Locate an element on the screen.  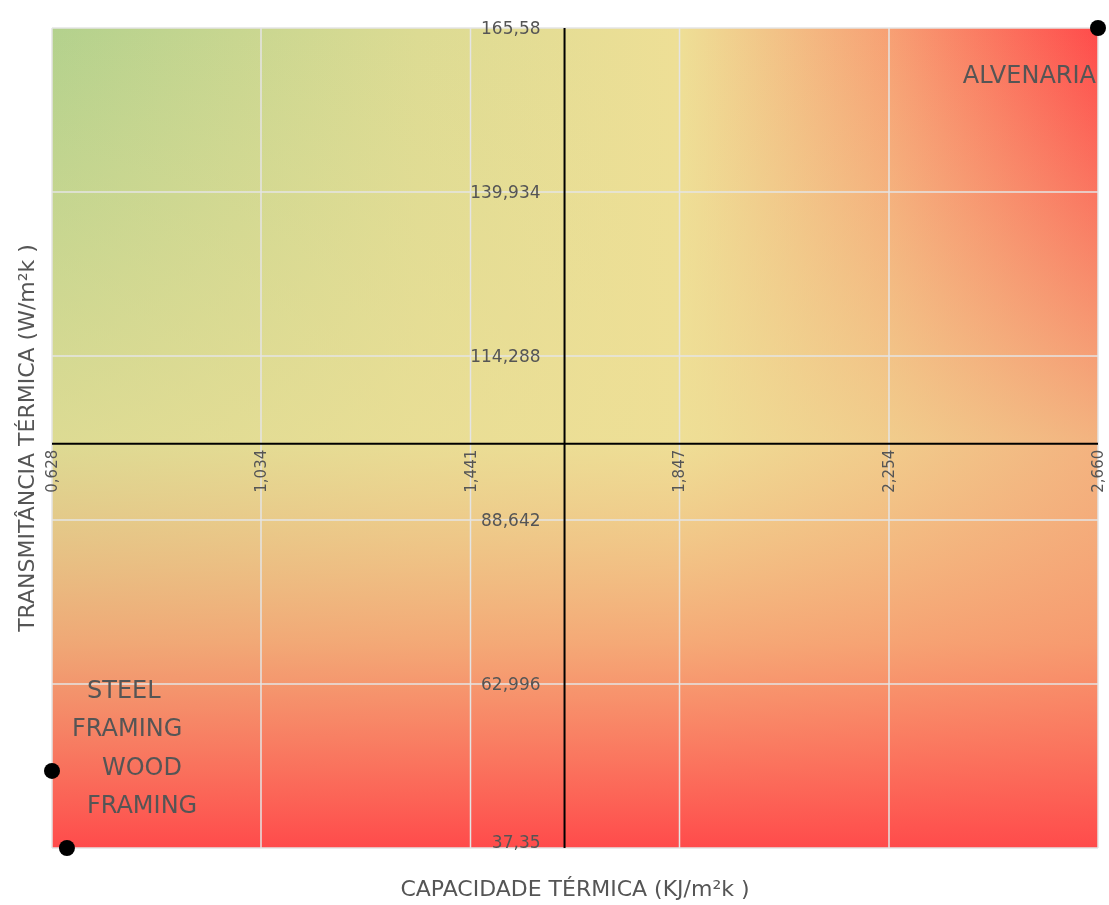
y-tick-label: 165,58 is located at coordinates (511, 28).